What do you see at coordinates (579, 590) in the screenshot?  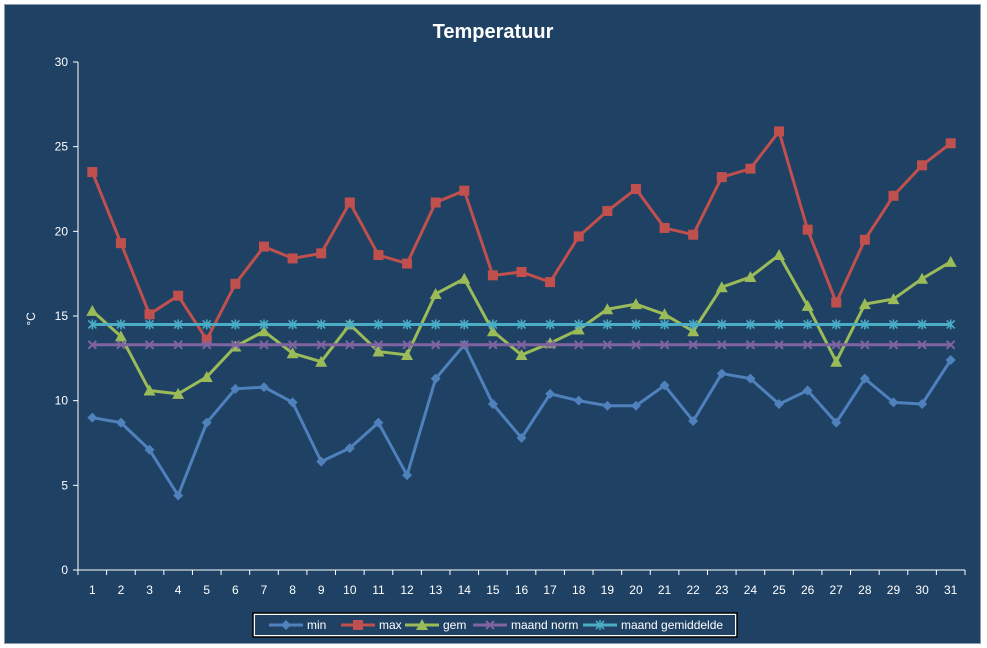 I see `x-tick-label: 18` at bounding box center [579, 590].